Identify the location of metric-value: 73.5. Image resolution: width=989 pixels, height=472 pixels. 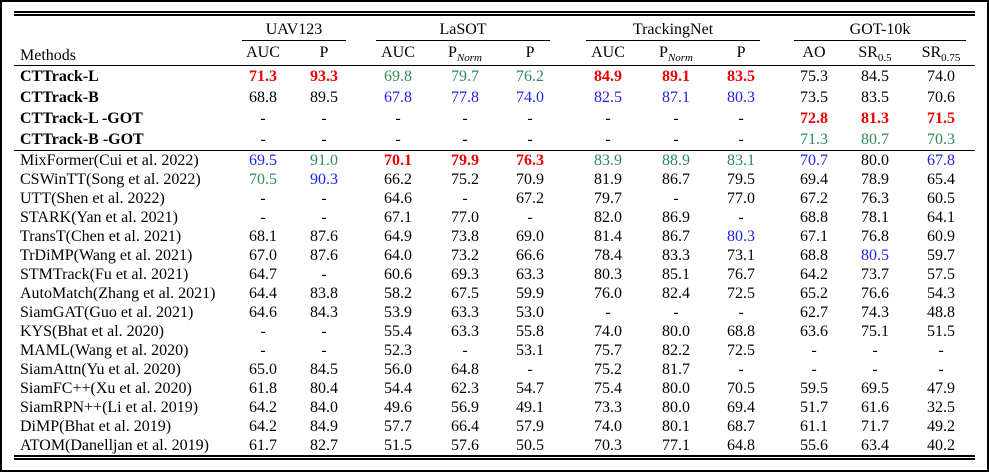
(814, 97).